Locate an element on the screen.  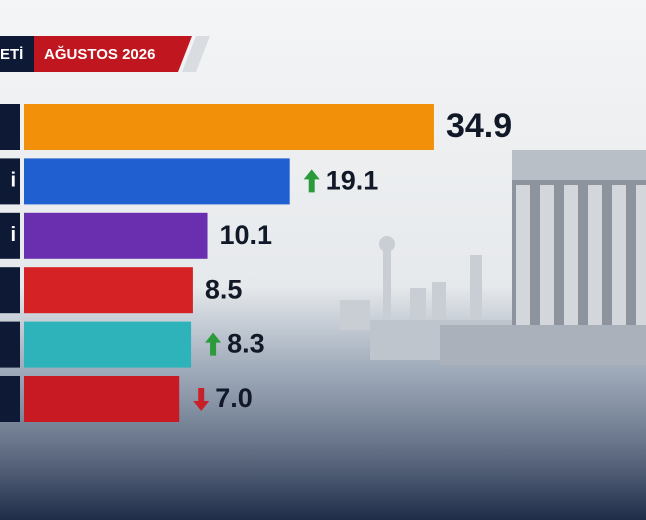
value-label: 34.9 is located at coordinates (479, 126).